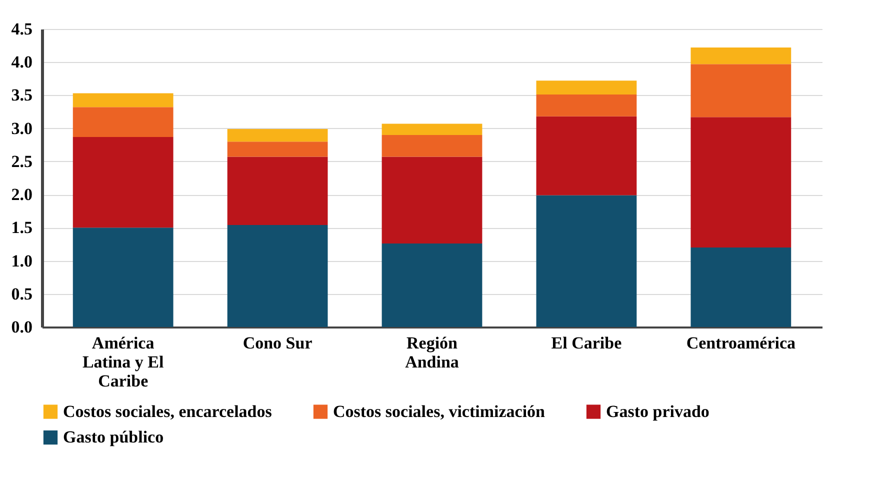 Image resolution: width=880 pixels, height=485 pixels. Describe the element at coordinates (21, 228) in the screenshot. I see `y-tick-label: 1.5` at that location.